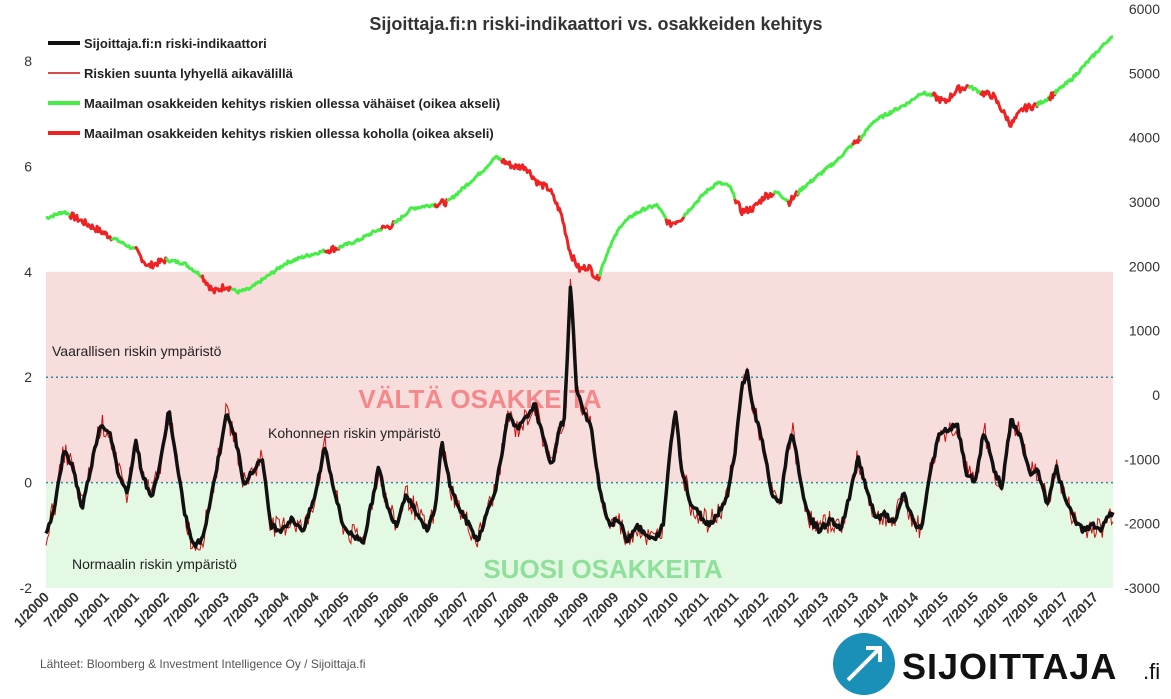 This screenshot has width=1171, height=699. Describe the element at coordinates (1156, 395) in the screenshot. I see `right-tick-label: 0` at that location.